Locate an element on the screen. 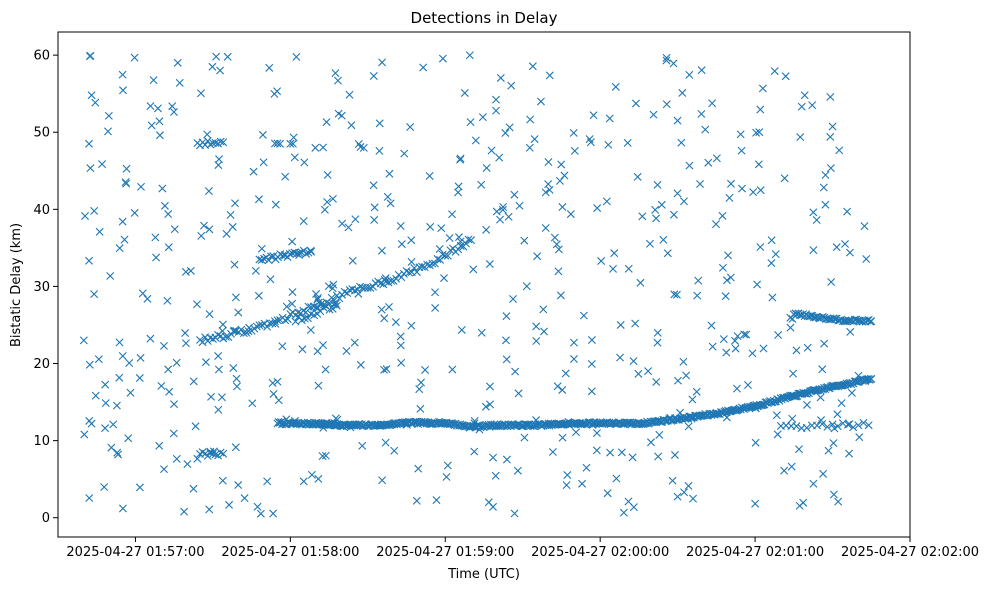 This screenshot has height=590, width=989. x-tick-label: 2025-04-27 01:58:00 is located at coordinates (290, 552).